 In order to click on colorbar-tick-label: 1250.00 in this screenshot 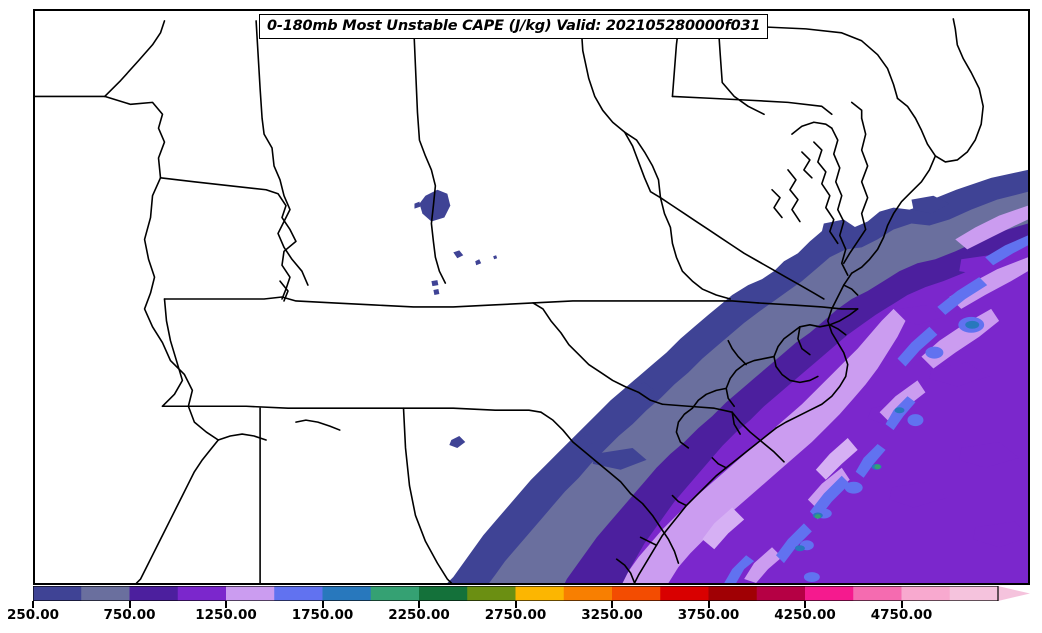, I will do `click(226, 615)`.